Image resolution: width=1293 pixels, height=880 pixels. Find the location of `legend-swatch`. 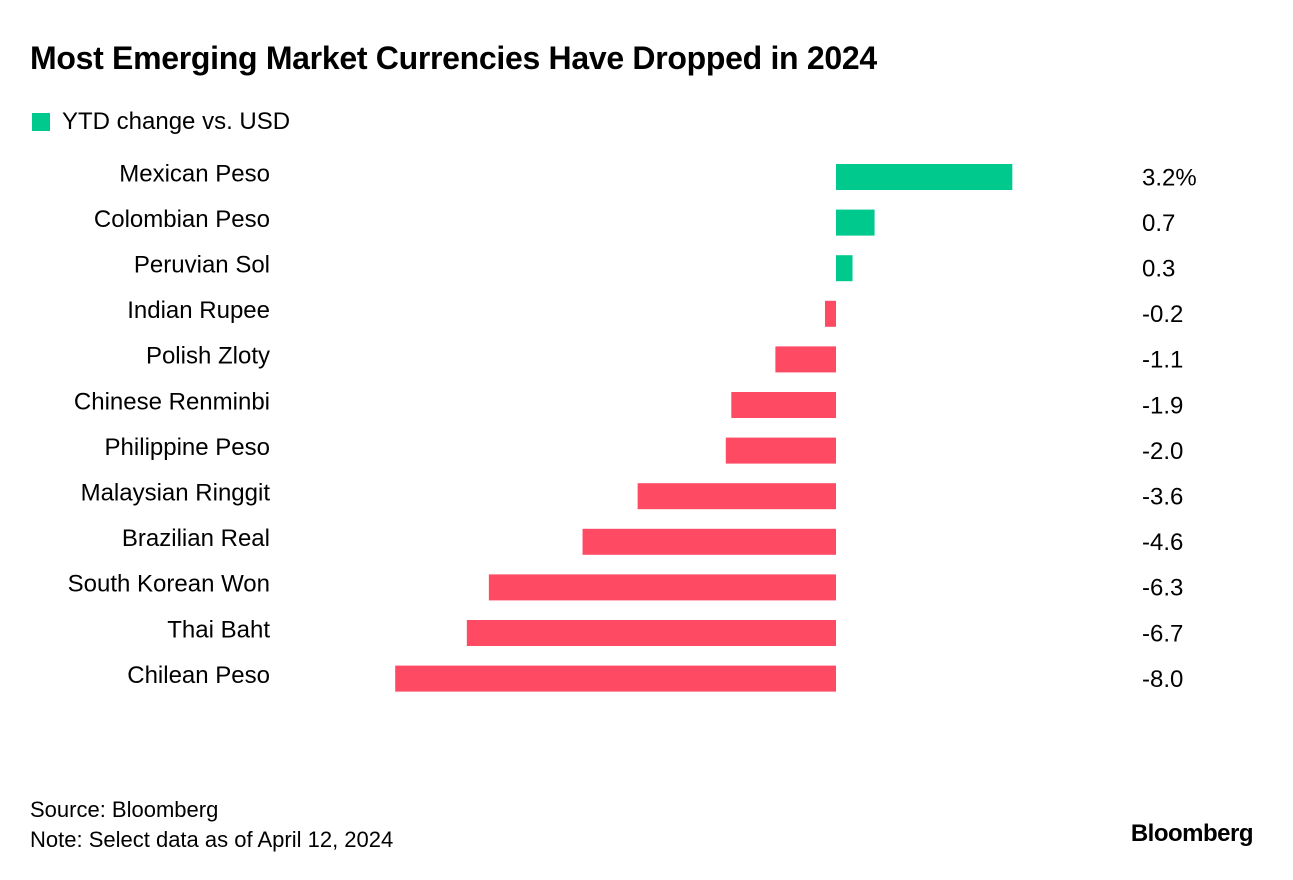

legend-swatch is located at coordinates (41, 122).